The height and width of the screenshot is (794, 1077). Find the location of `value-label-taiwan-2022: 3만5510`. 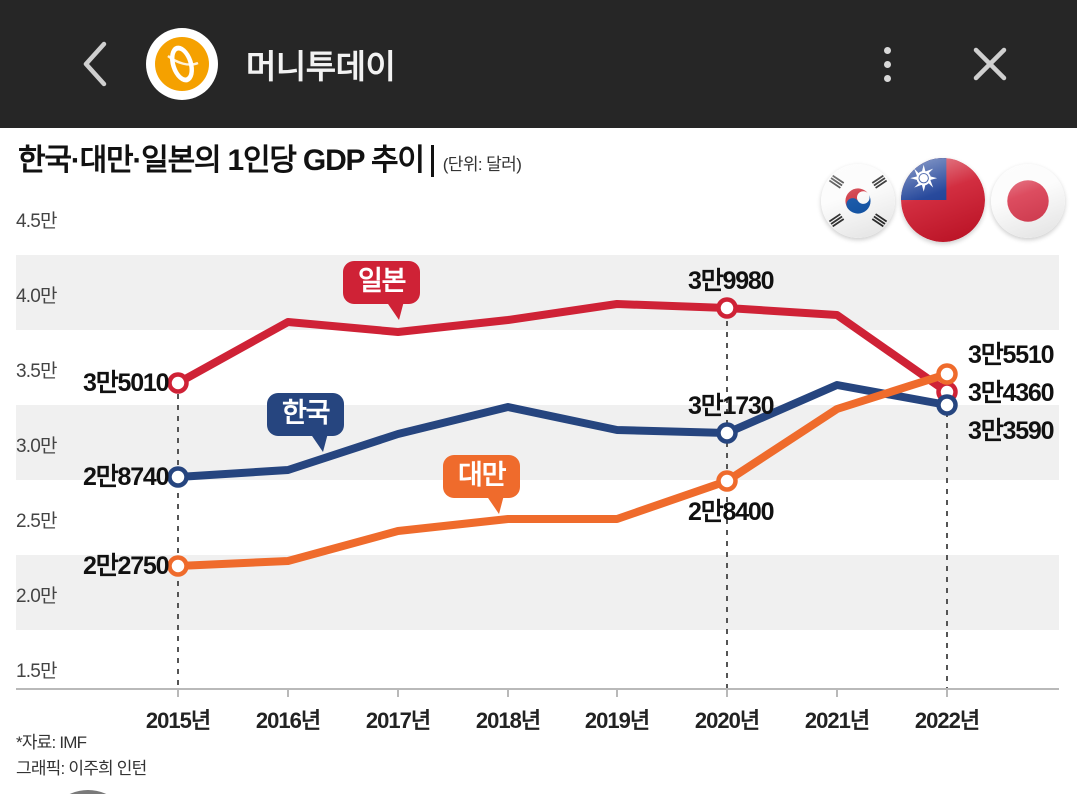

value-label-taiwan-2022: 3만5510 is located at coordinates (1011, 355).